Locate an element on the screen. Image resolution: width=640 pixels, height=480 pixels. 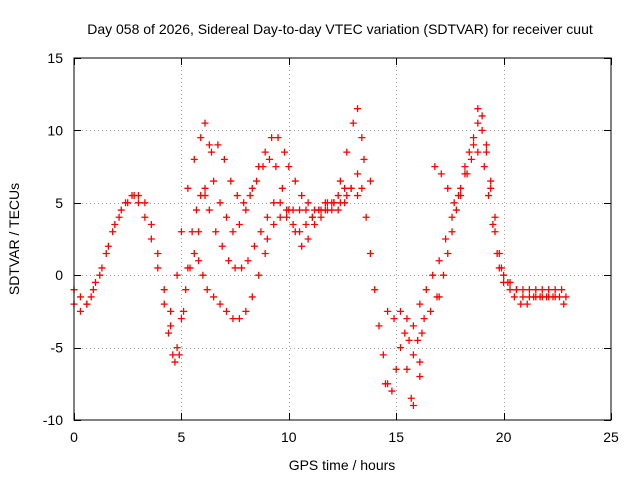
x-axis-label: GPS time / hours is located at coordinates (342, 465).